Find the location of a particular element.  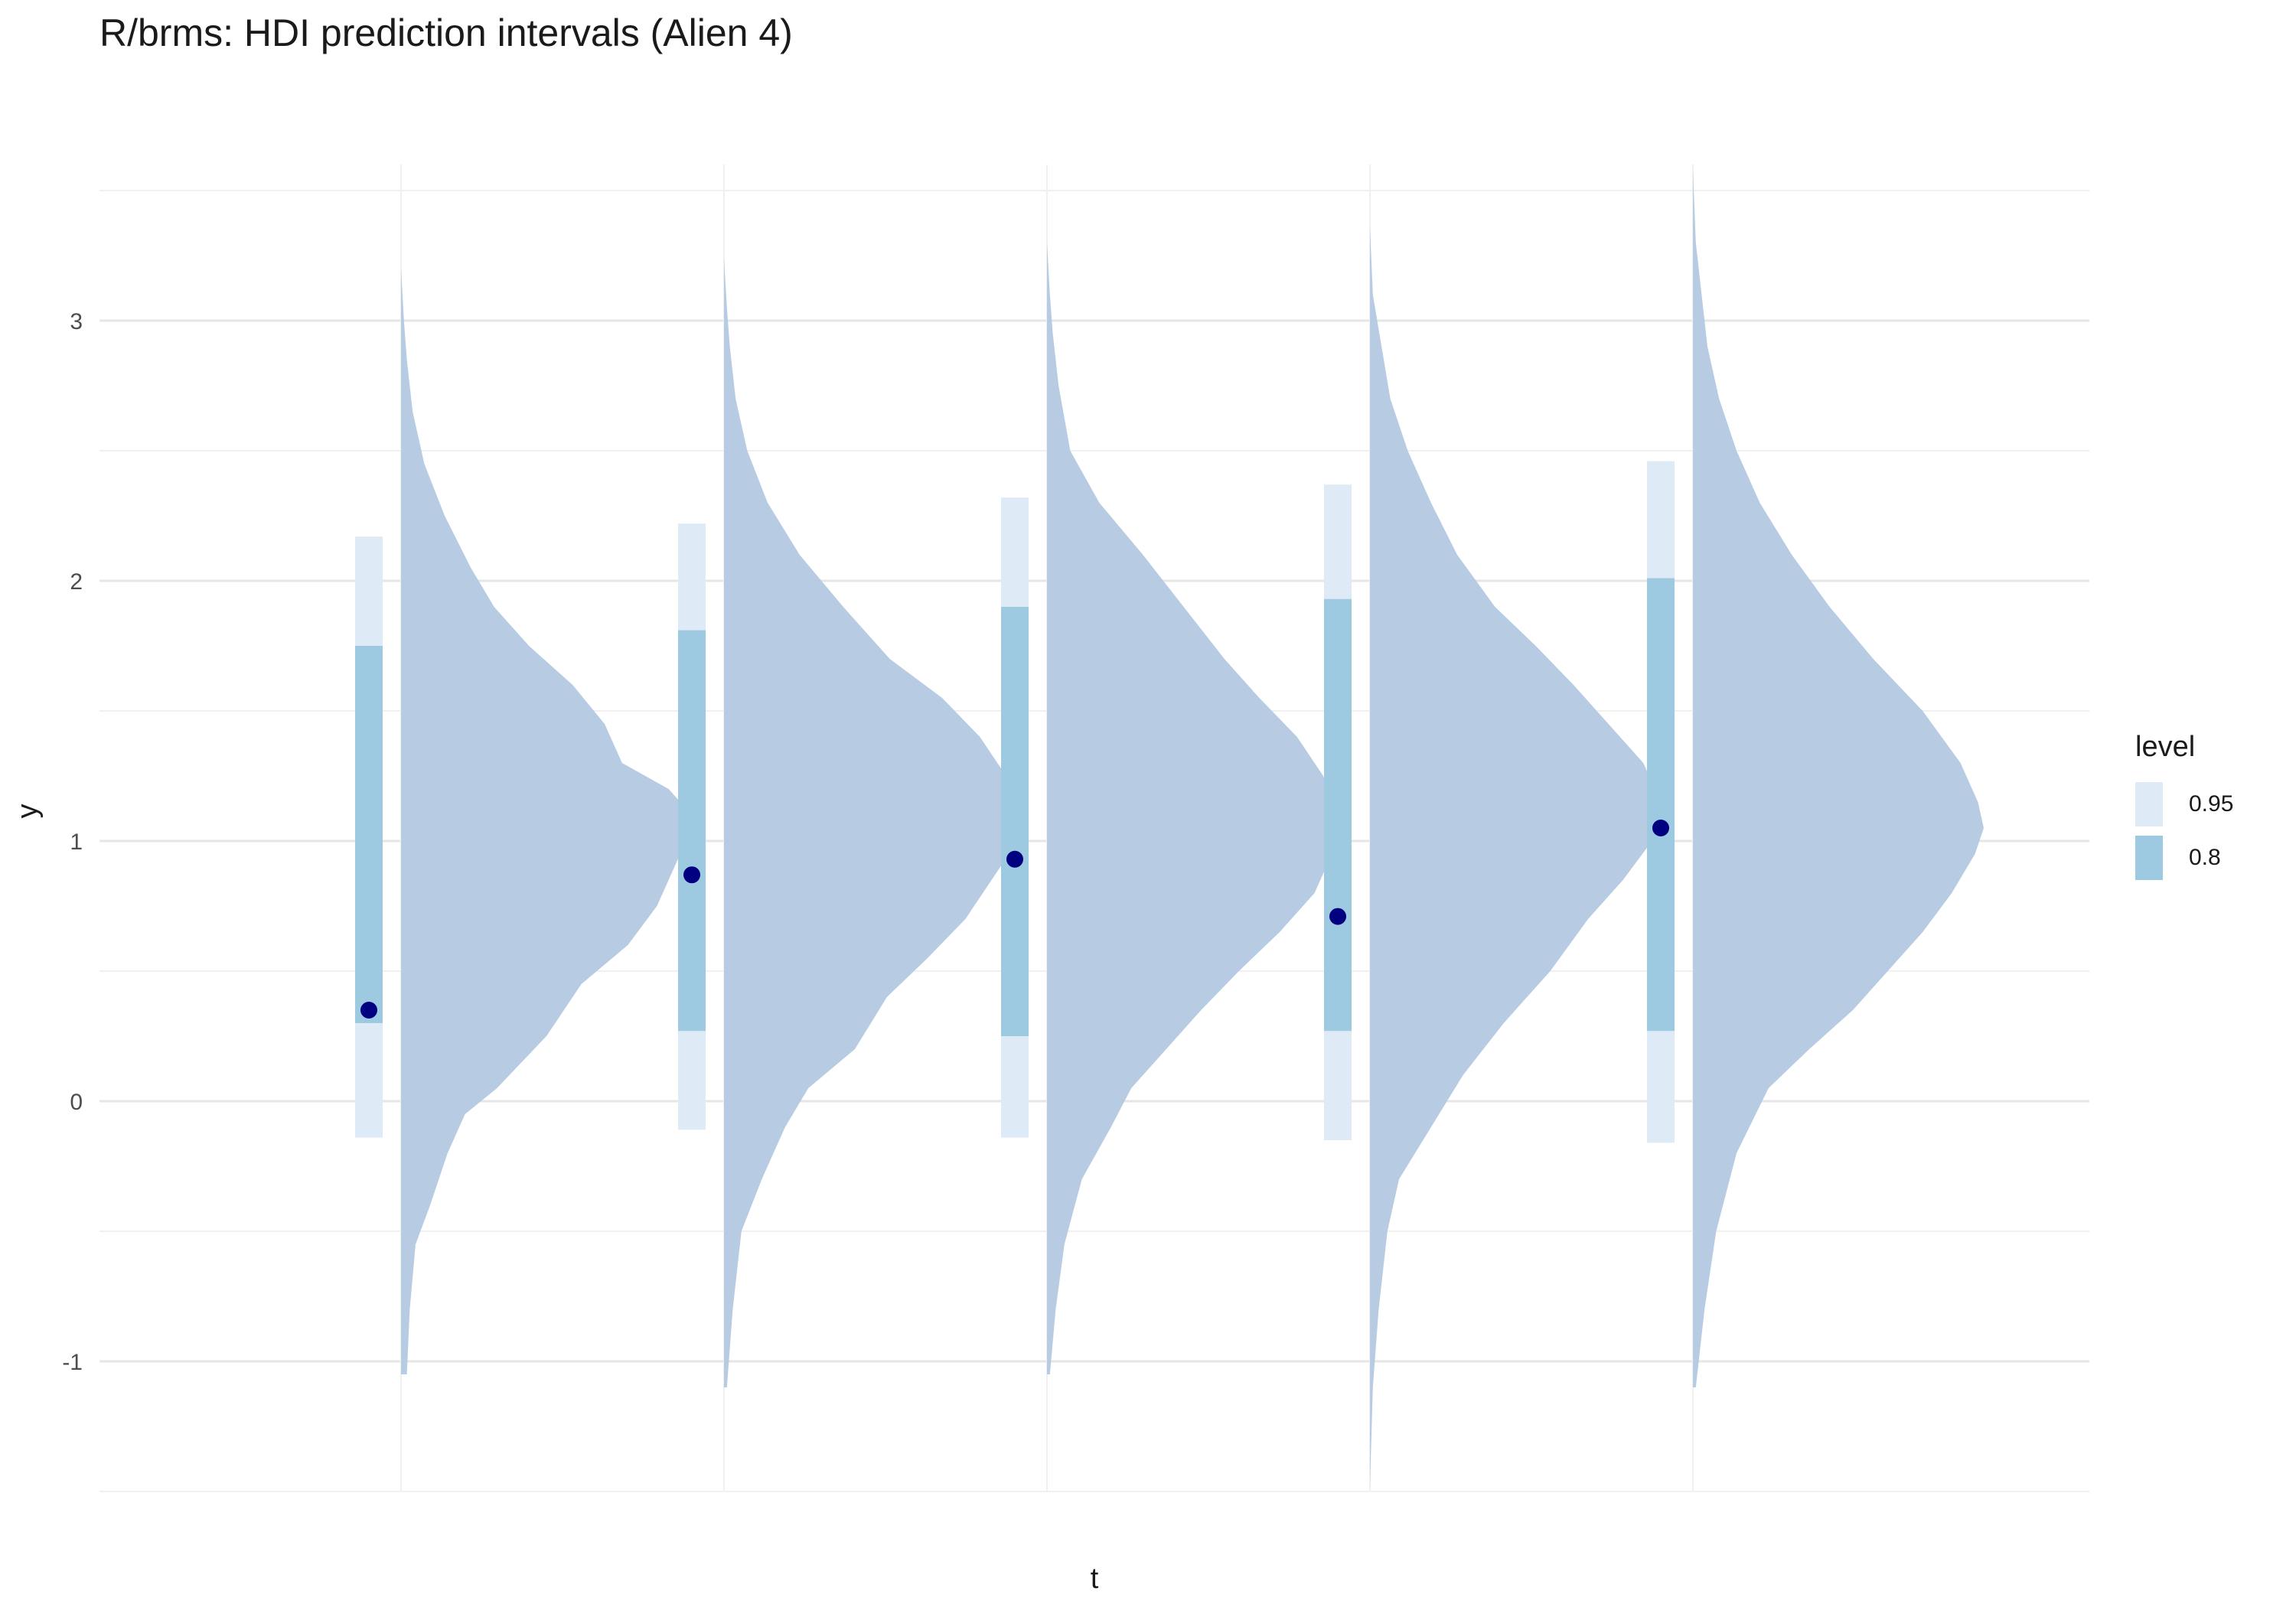

legend: level 0.95 0.8 is located at coordinates (2184, 808).